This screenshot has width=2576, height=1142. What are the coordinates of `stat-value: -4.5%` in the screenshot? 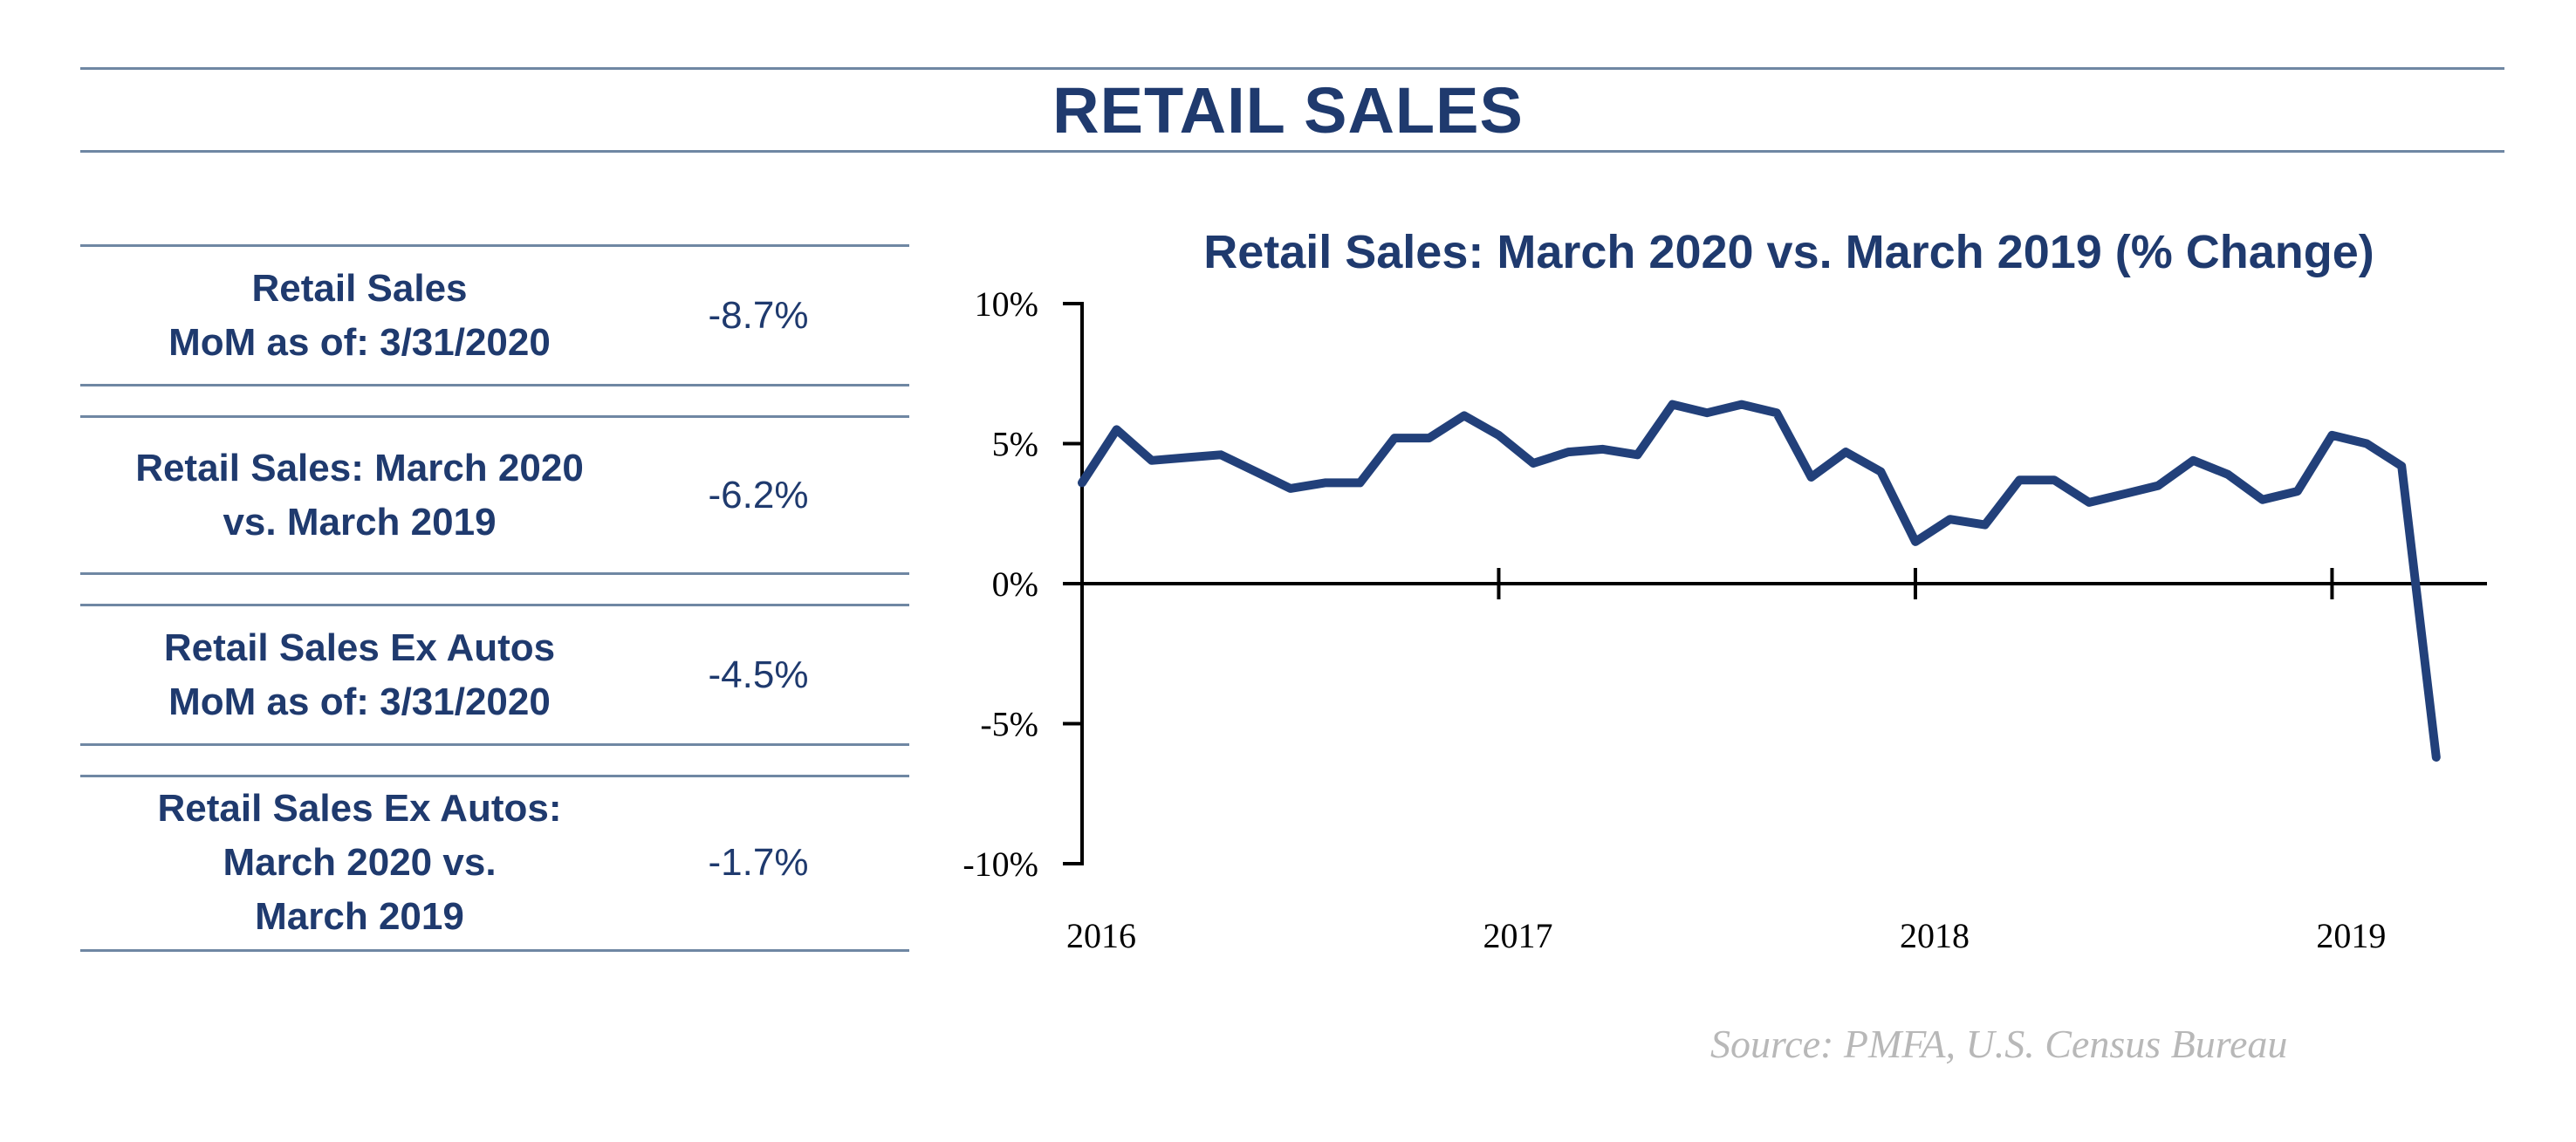 It's located at (759, 674).